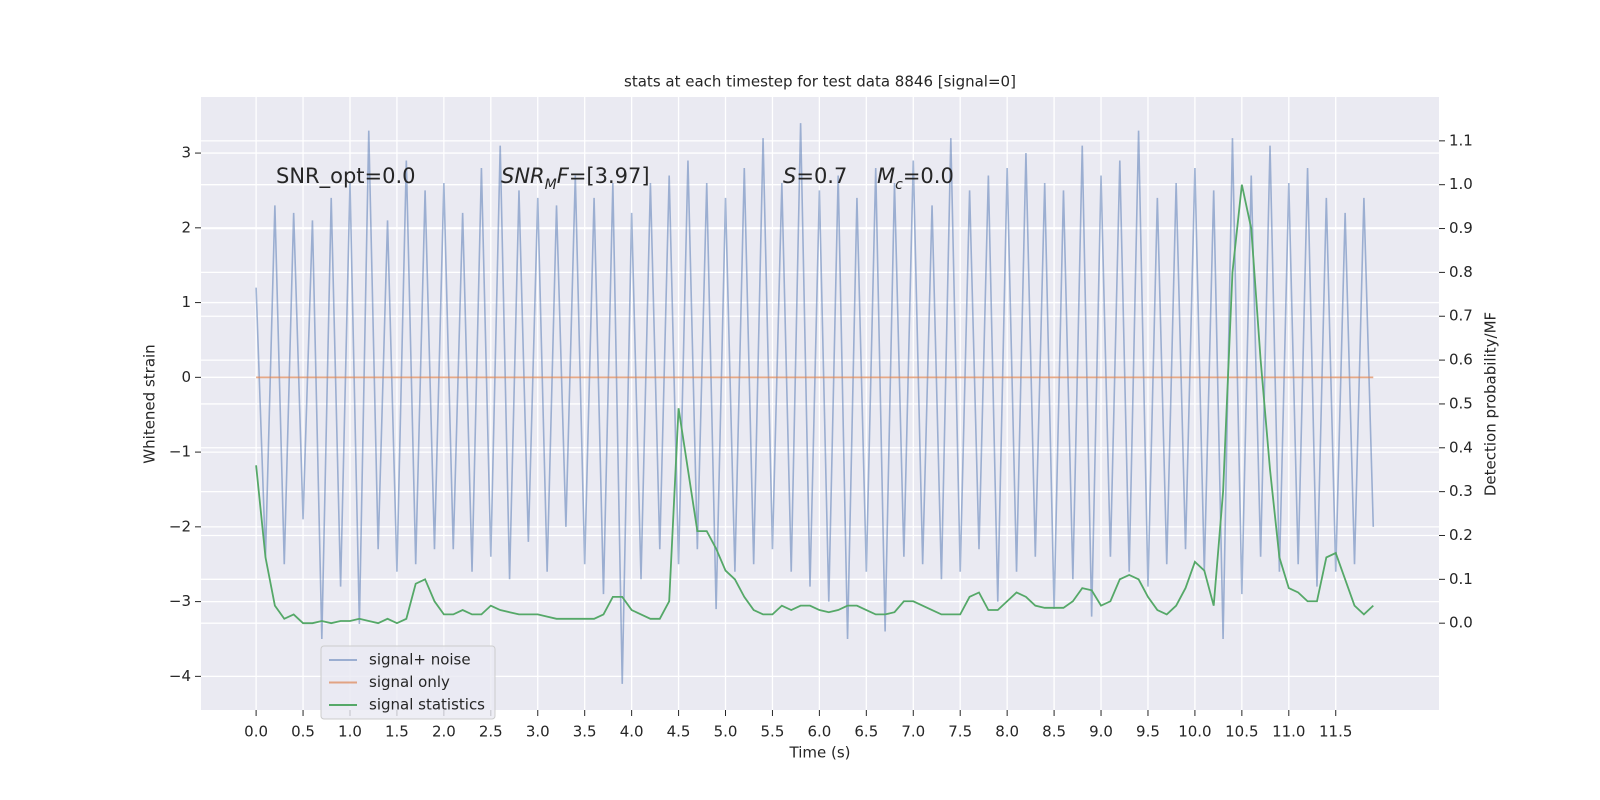 This screenshot has height=800, width=1600. Describe the element at coordinates (491, 732) in the screenshot. I see `x-tick-label: 2.5` at that location.